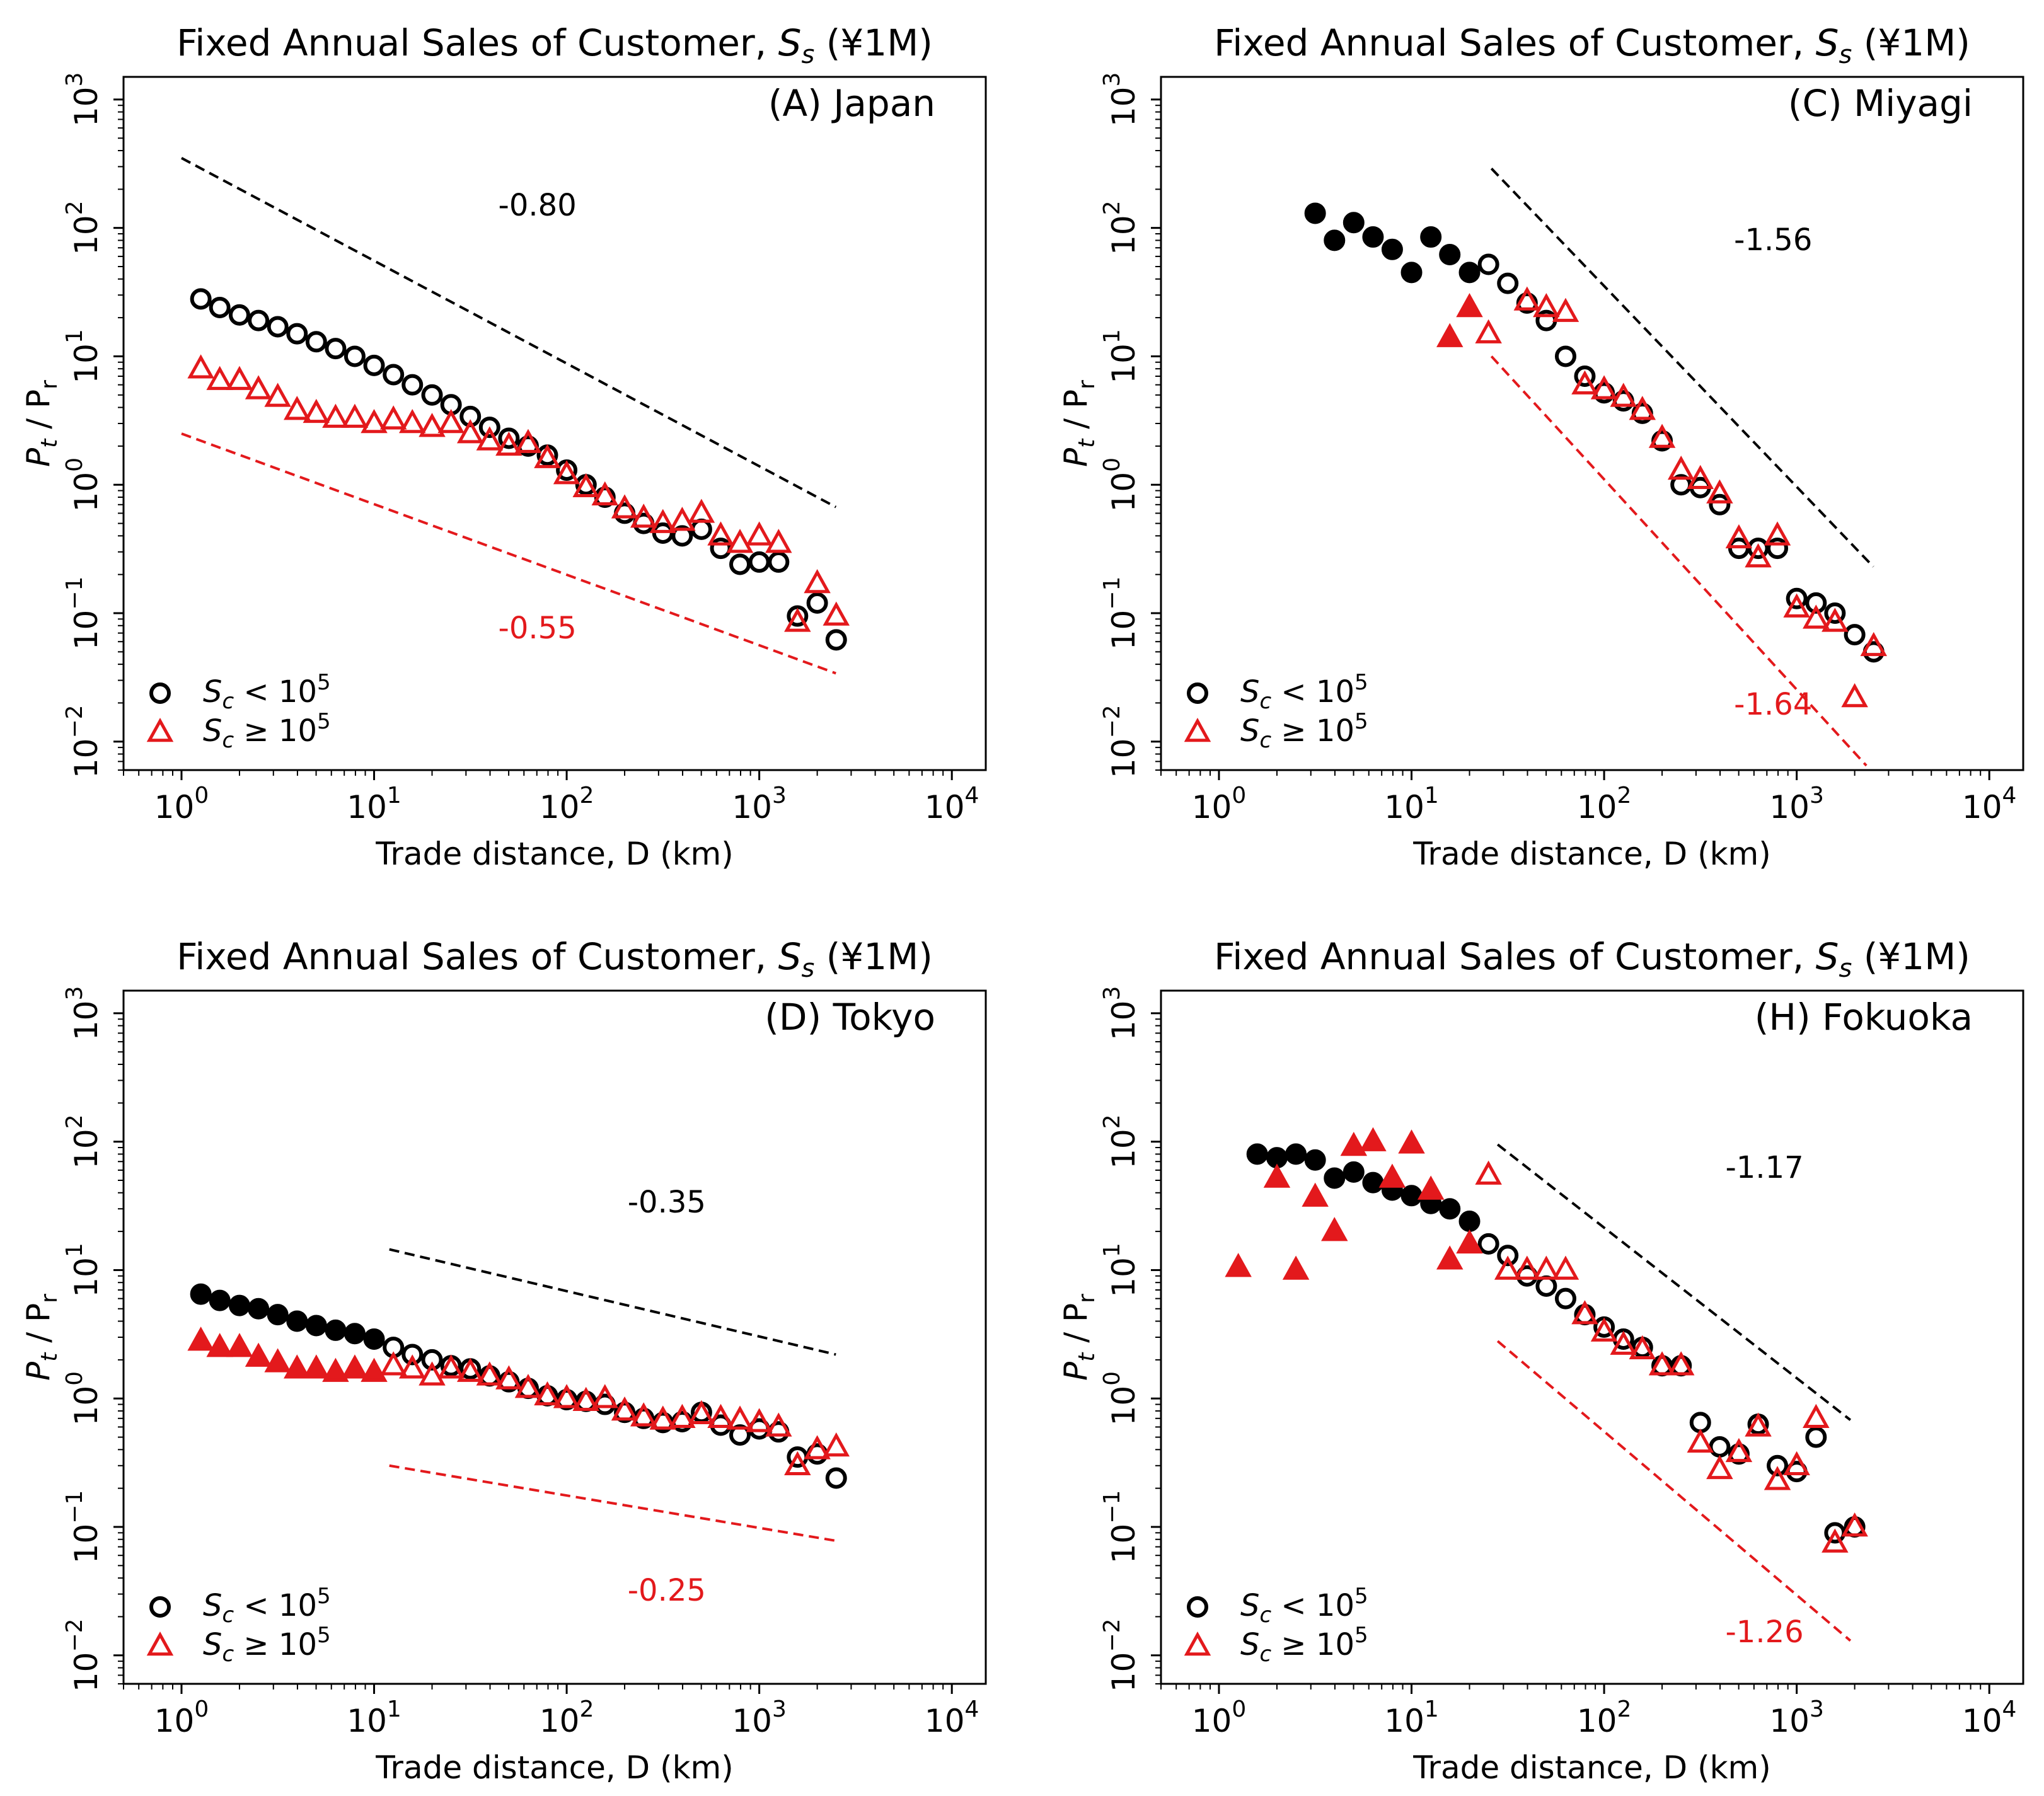 The height and width of the screenshot is (1796, 2044). Describe the element at coordinates (538, 206) in the screenshot. I see `slope-label: -0.80` at that location.